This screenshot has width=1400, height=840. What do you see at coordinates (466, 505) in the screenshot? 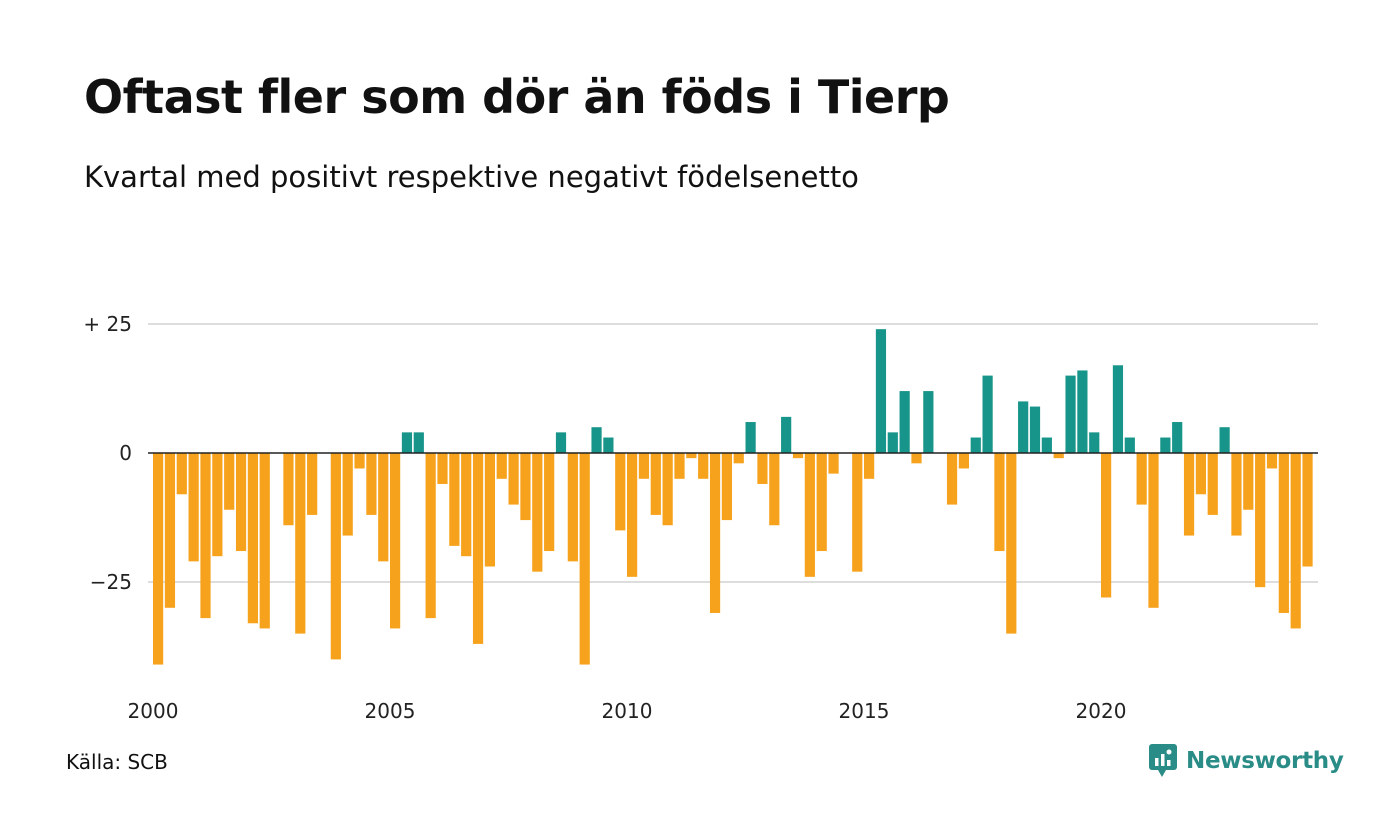
I see `bar-2006-q3` at bounding box center [466, 505].